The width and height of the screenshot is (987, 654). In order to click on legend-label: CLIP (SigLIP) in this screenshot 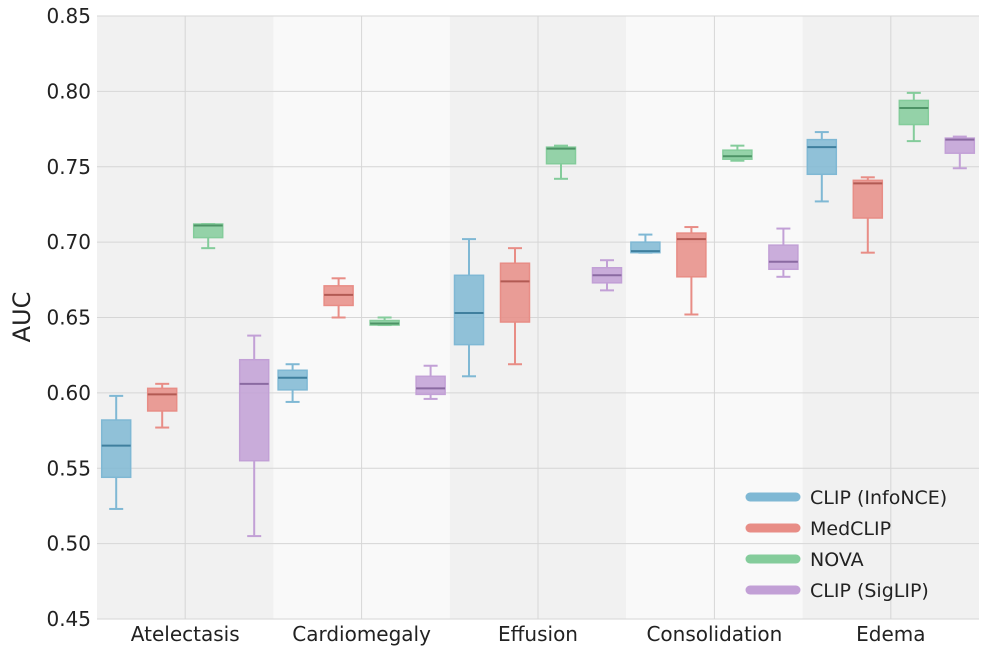, I will do `click(869, 591)`.